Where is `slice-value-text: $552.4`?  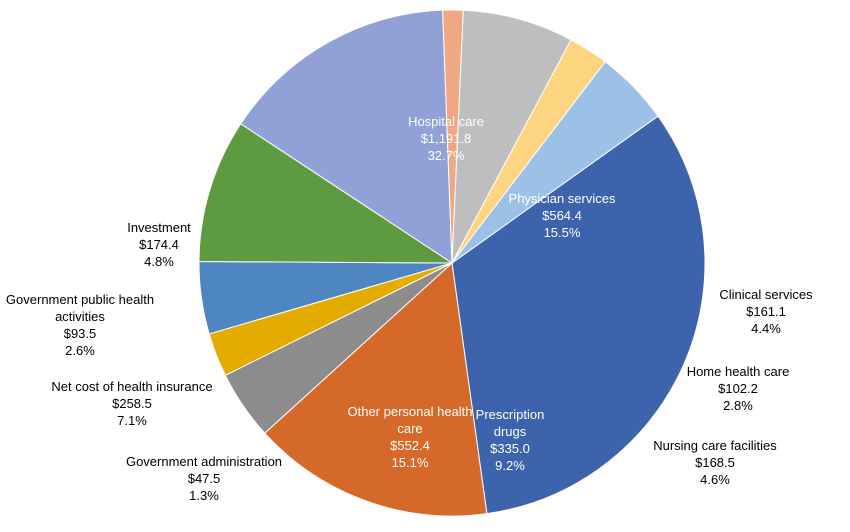
slice-value-text: $552.4 is located at coordinates (410, 445).